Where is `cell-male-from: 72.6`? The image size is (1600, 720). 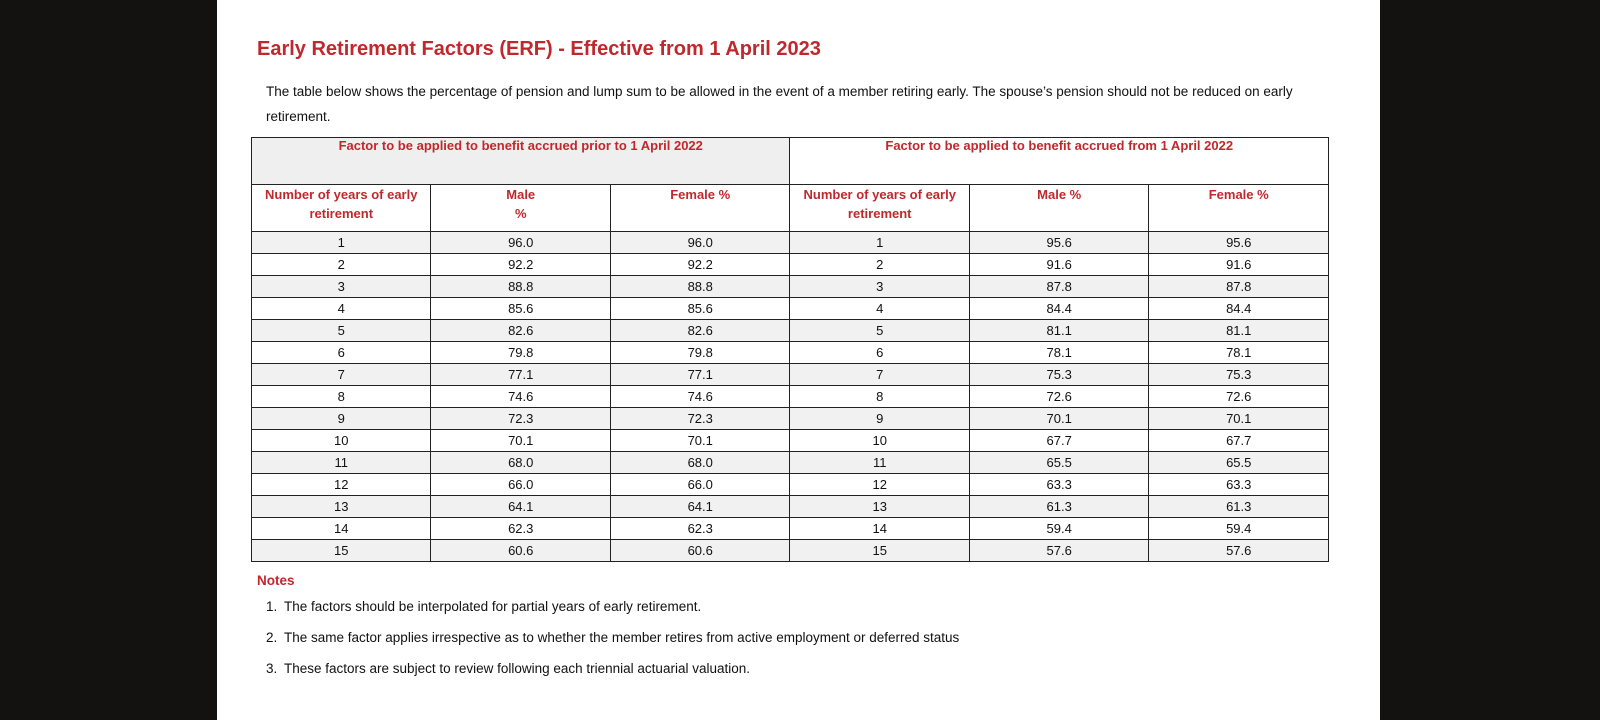
cell-male-from: 72.6 is located at coordinates (1059, 396).